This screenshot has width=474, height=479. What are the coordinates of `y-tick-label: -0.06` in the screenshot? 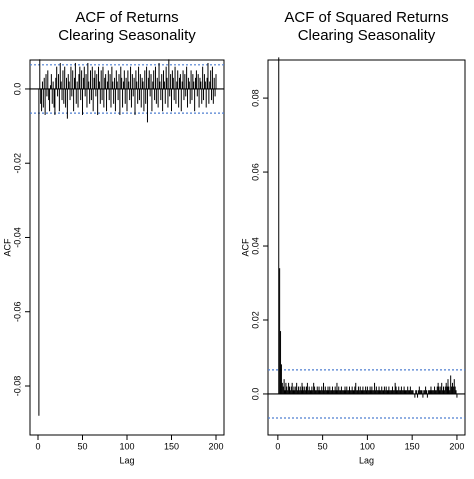 It's located at (17, 311).